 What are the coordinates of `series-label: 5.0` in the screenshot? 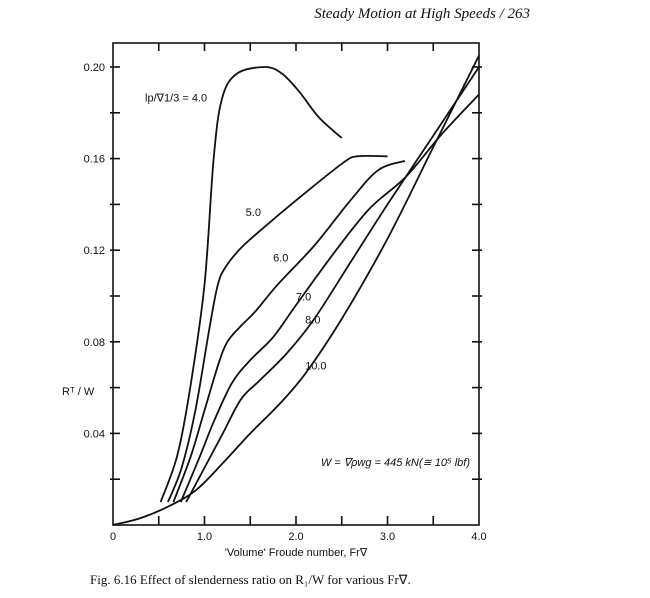 It's located at (253, 213).